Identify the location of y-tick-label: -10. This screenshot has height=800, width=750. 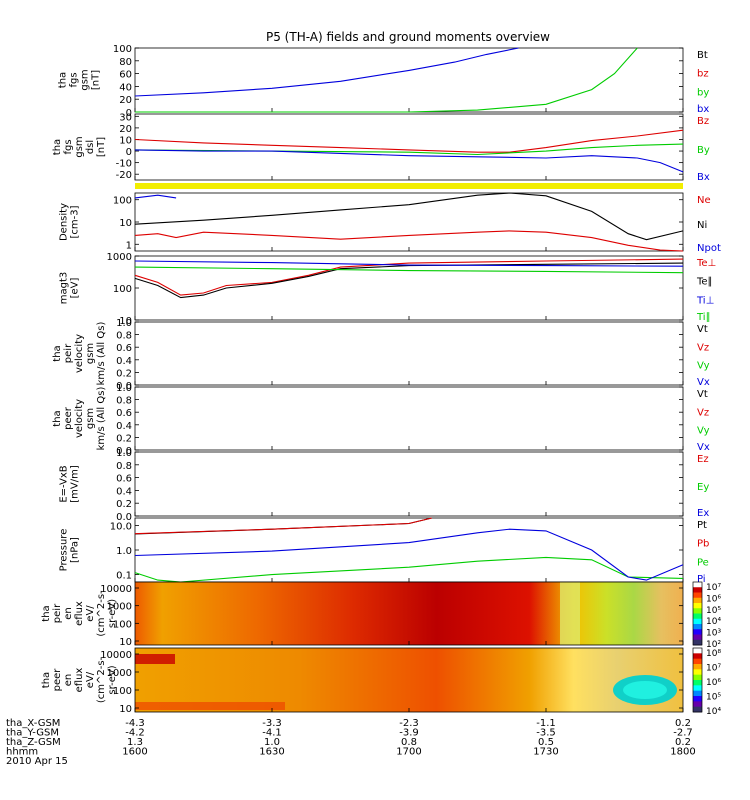
(124, 164).